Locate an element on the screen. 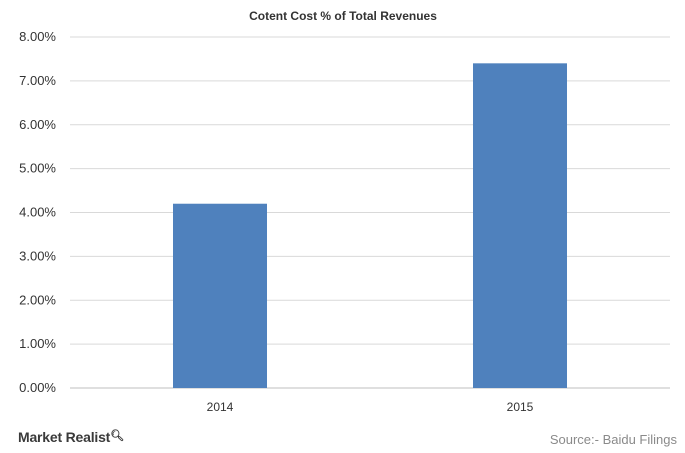  y-tick-label: 2.00% is located at coordinates (37, 299).